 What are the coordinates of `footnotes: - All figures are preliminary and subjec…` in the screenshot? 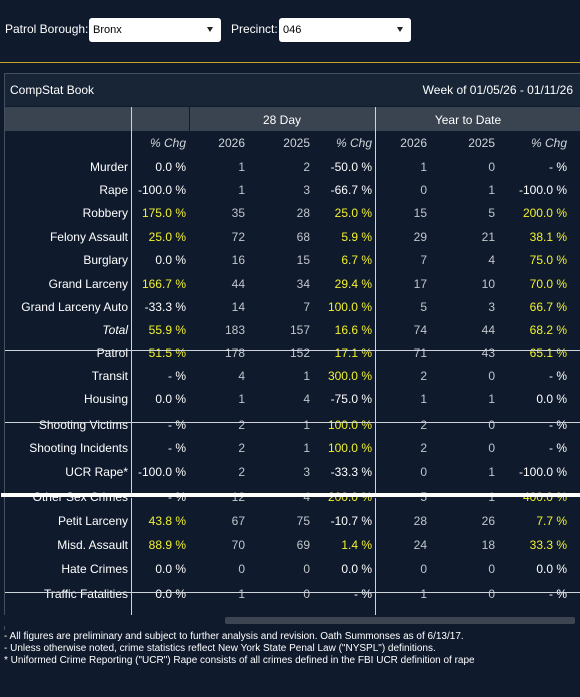 It's located at (292, 649).